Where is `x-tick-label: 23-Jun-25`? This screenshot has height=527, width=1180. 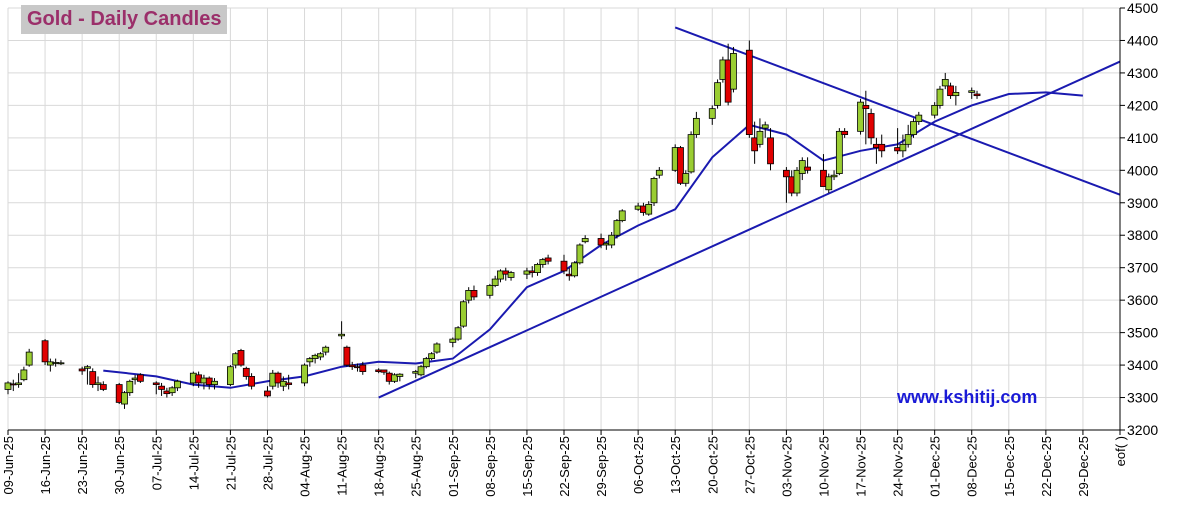
x-tick-label: 23-Jun-25 is located at coordinates (82, 465).